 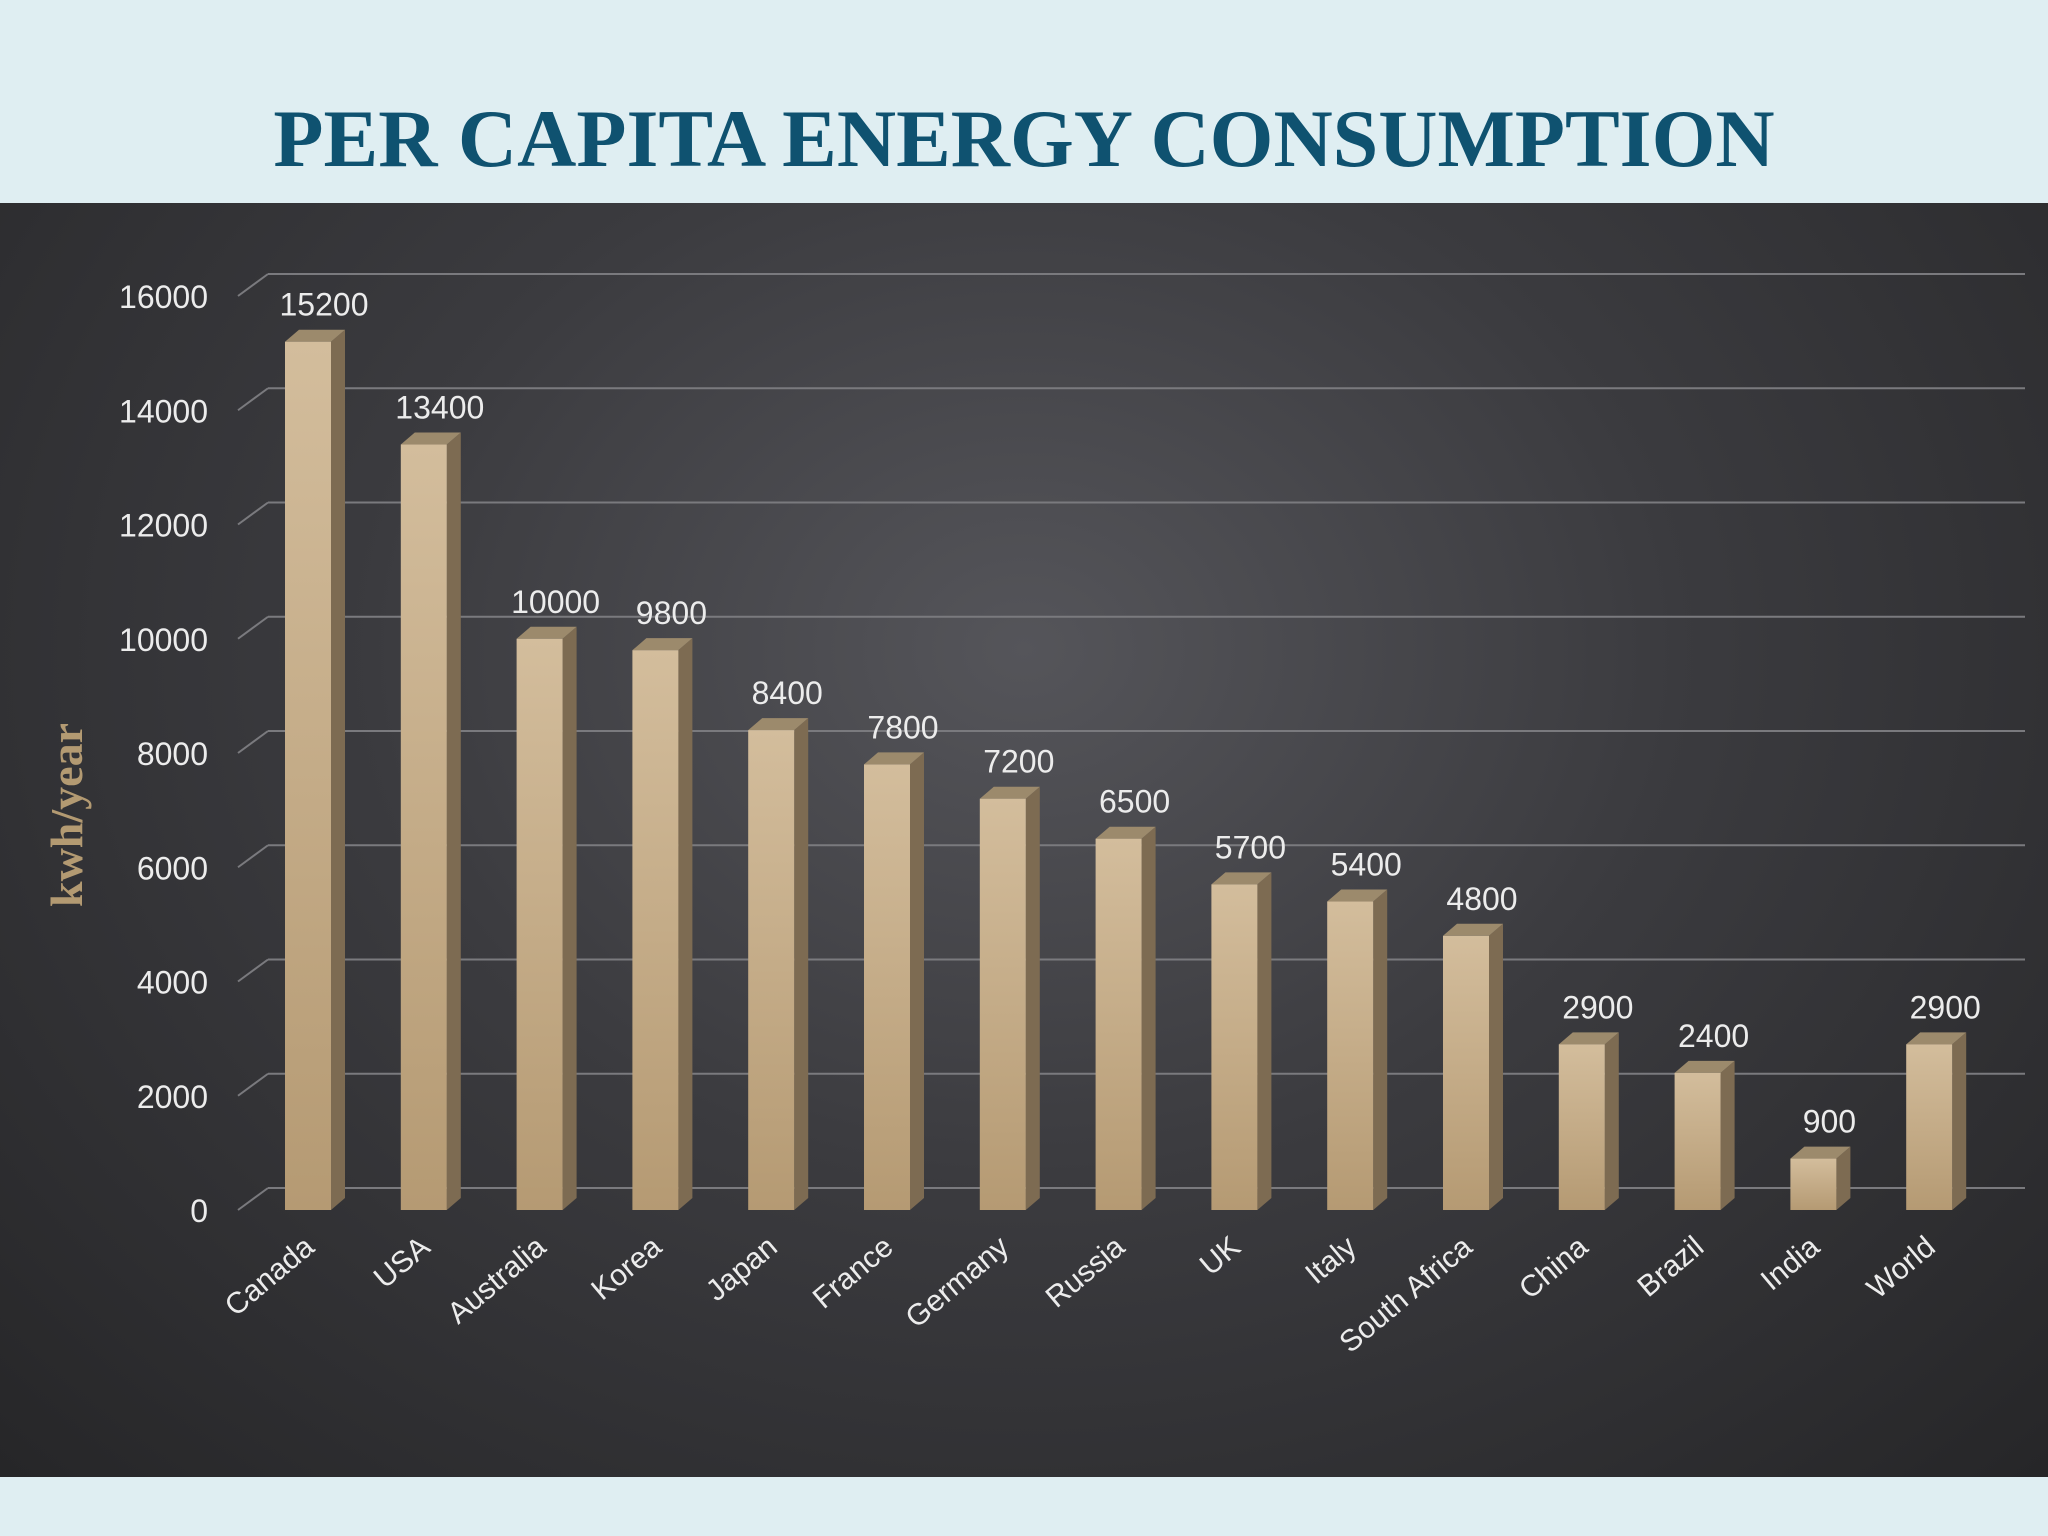 I want to click on bar-india, so click(x=1820, y=1178).